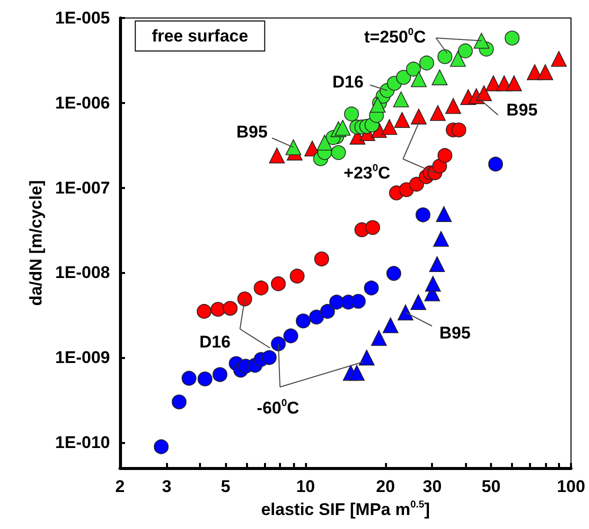 The width and height of the screenshot is (589, 529). What do you see at coordinates (120, 486) in the screenshot?
I see `x-tick-label: 2` at bounding box center [120, 486].